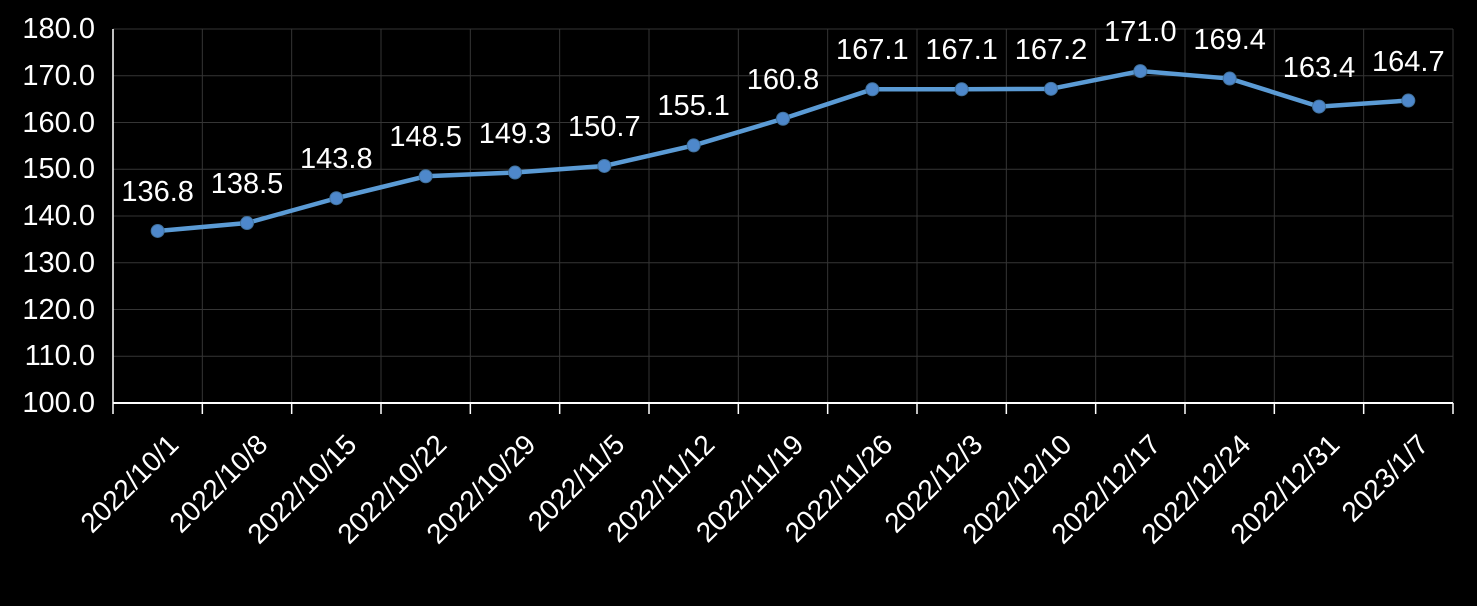  Describe the element at coordinates (425, 137) in the screenshot. I see `data-label: 148.5` at that location.